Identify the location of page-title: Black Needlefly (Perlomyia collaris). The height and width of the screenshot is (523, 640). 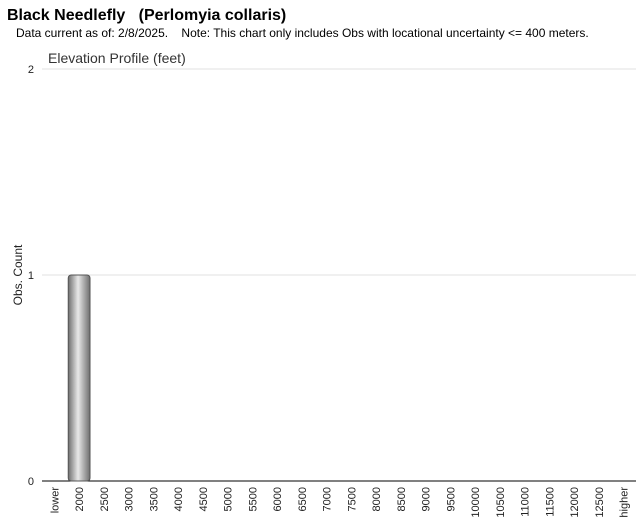
(146, 15).